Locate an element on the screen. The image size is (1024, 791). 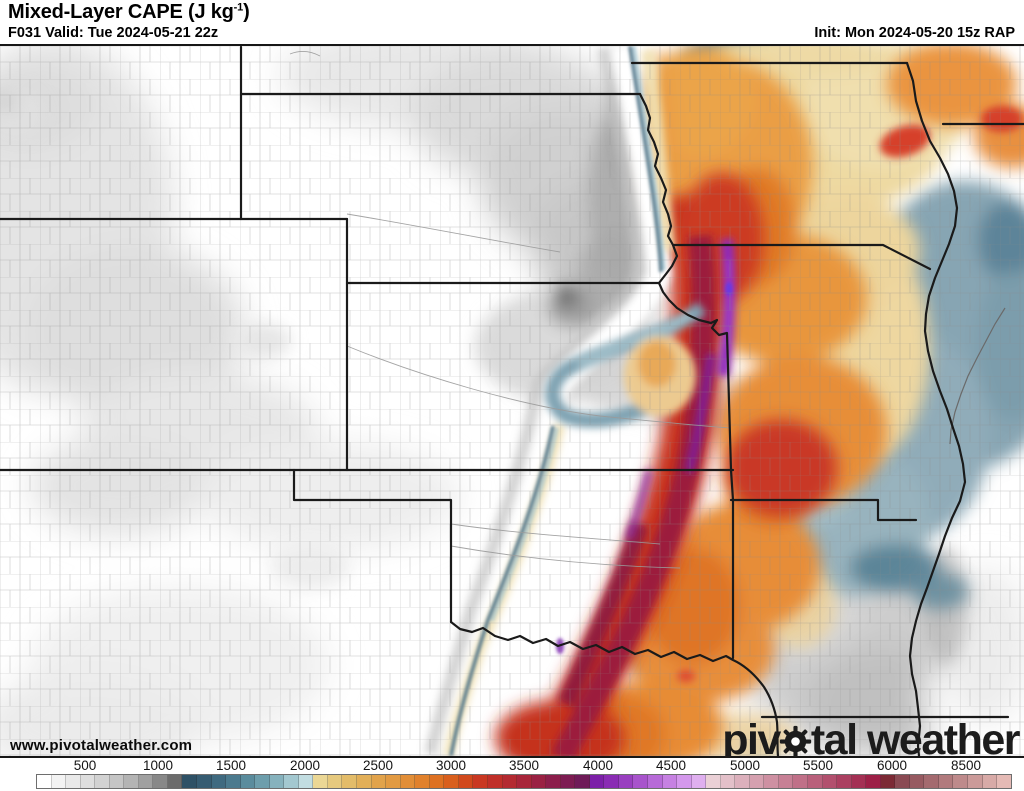
model-init-time: Init: Mon 2024-05-20 15z RAP is located at coordinates (914, 33).